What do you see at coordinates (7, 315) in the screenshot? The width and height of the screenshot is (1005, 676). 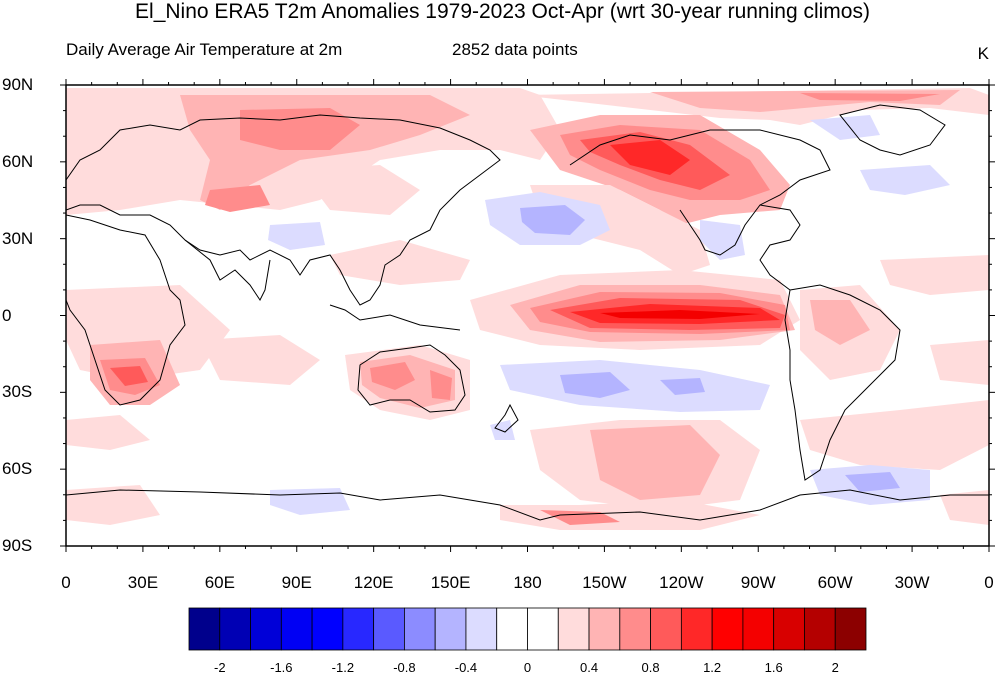 I see `lat-label-0: 0` at bounding box center [7, 315].